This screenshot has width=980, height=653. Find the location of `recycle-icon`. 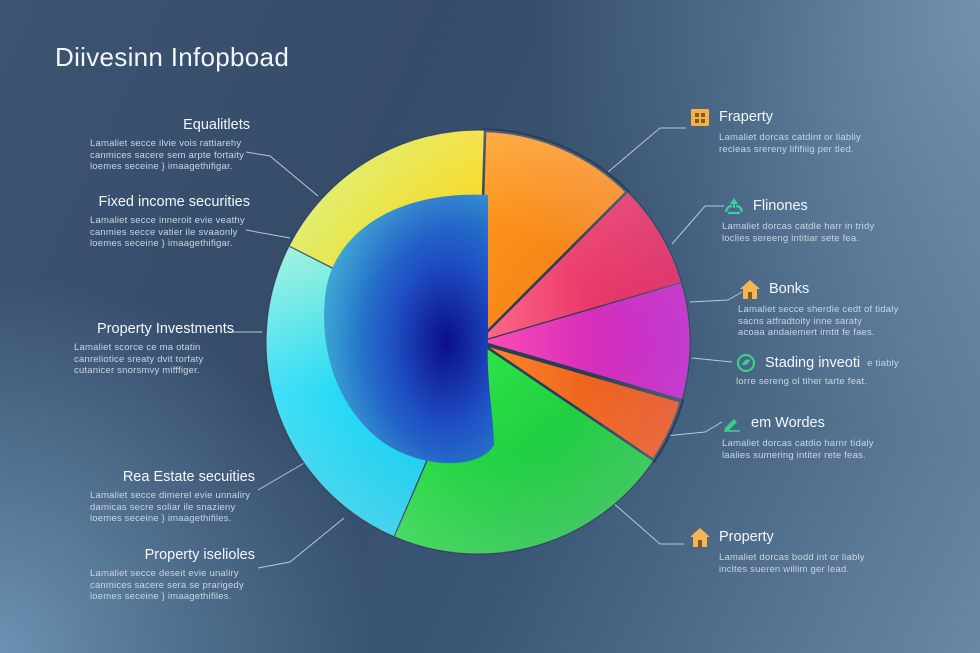

recycle-icon is located at coordinates (734, 206).